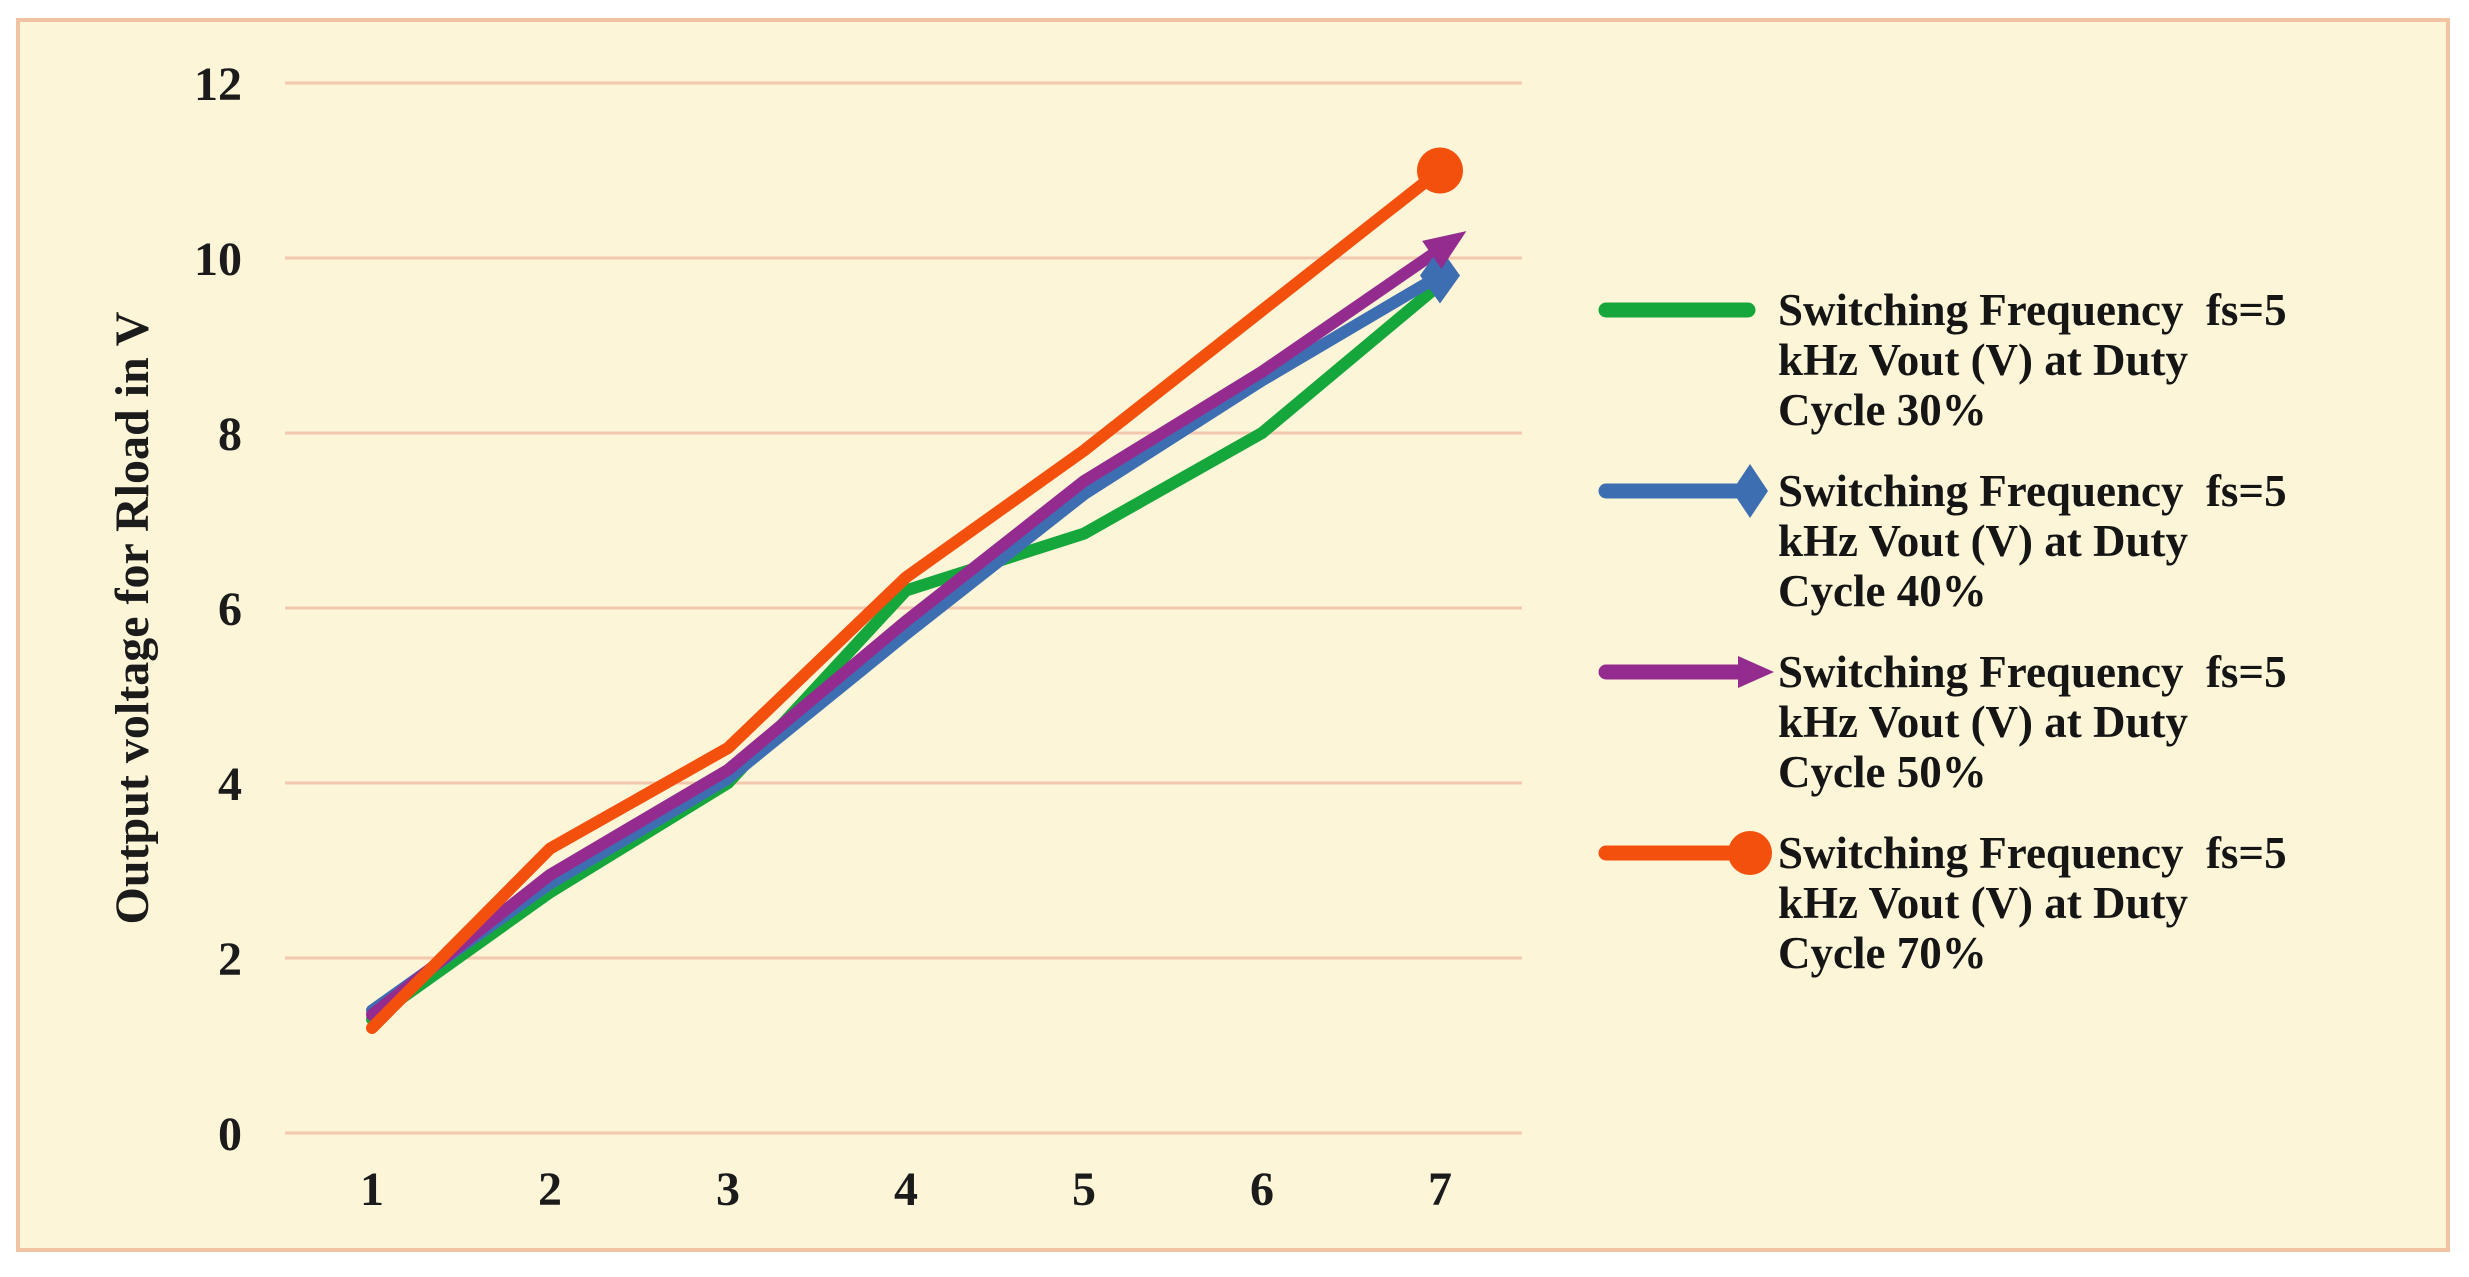 The width and height of the screenshot is (2469, 1277). I want to click on y-axis-title: Output voltage for Rload in V, so click(132, 617).